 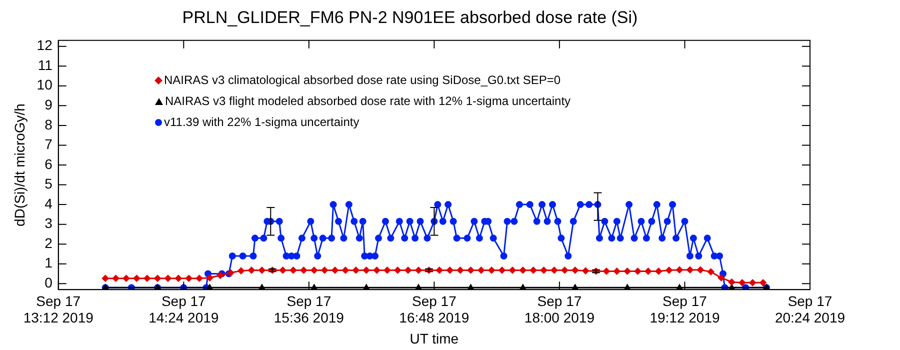 I want to click on y-tick-label: 5, so click(x=48, y=184).